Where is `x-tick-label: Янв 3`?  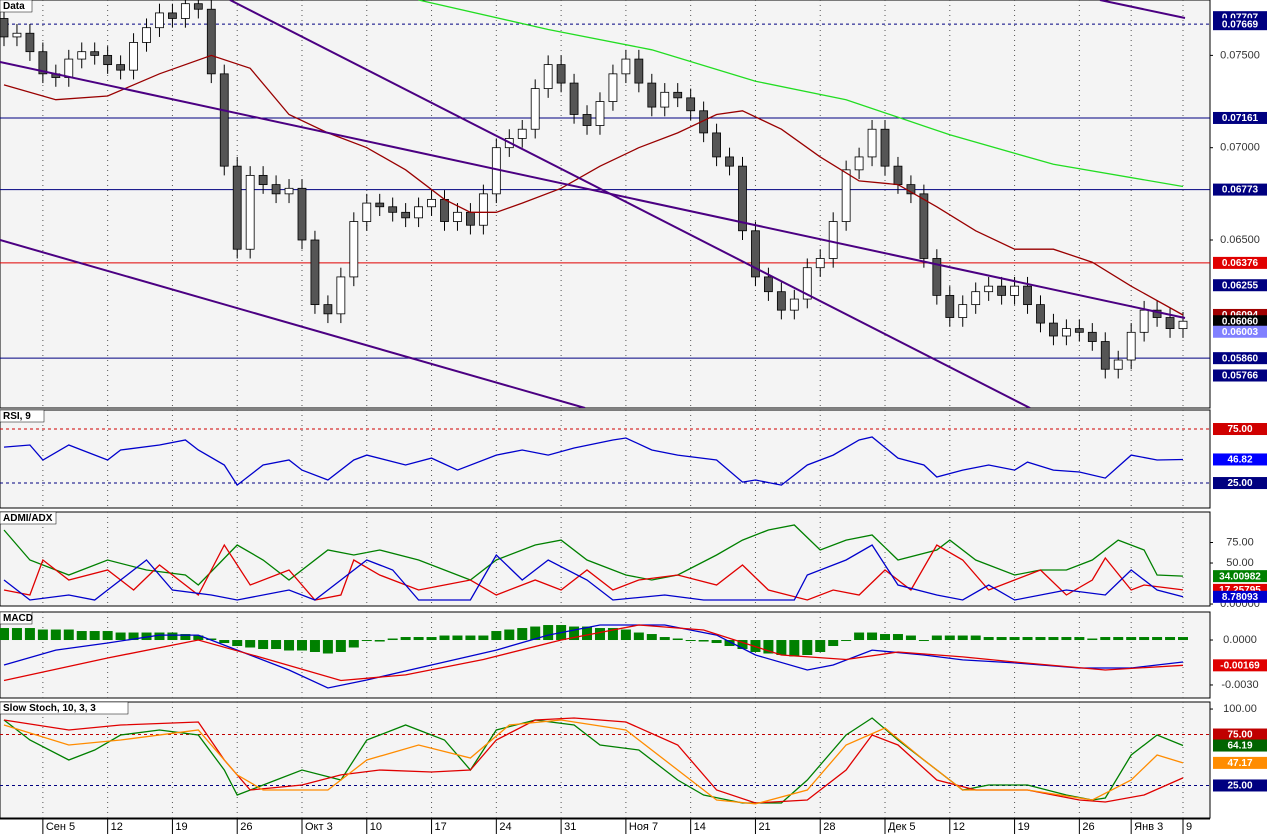 x-tick-label: Янв 3 is located at coordinates (1148, 827).